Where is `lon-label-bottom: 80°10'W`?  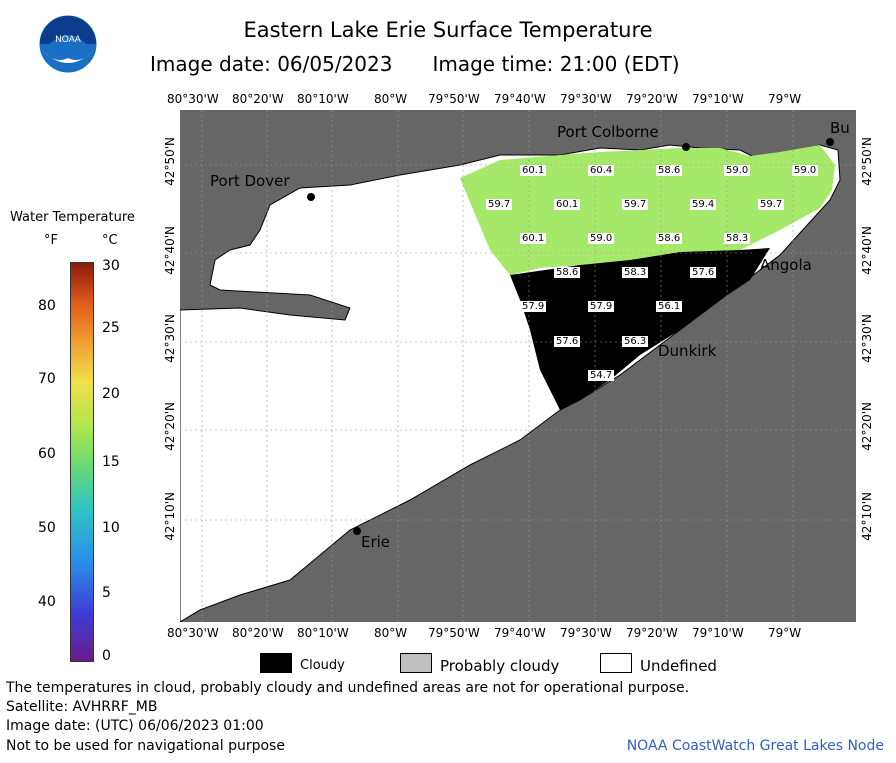
lon-label-bottom: 80°10'W is located at coordinates (323, 633).